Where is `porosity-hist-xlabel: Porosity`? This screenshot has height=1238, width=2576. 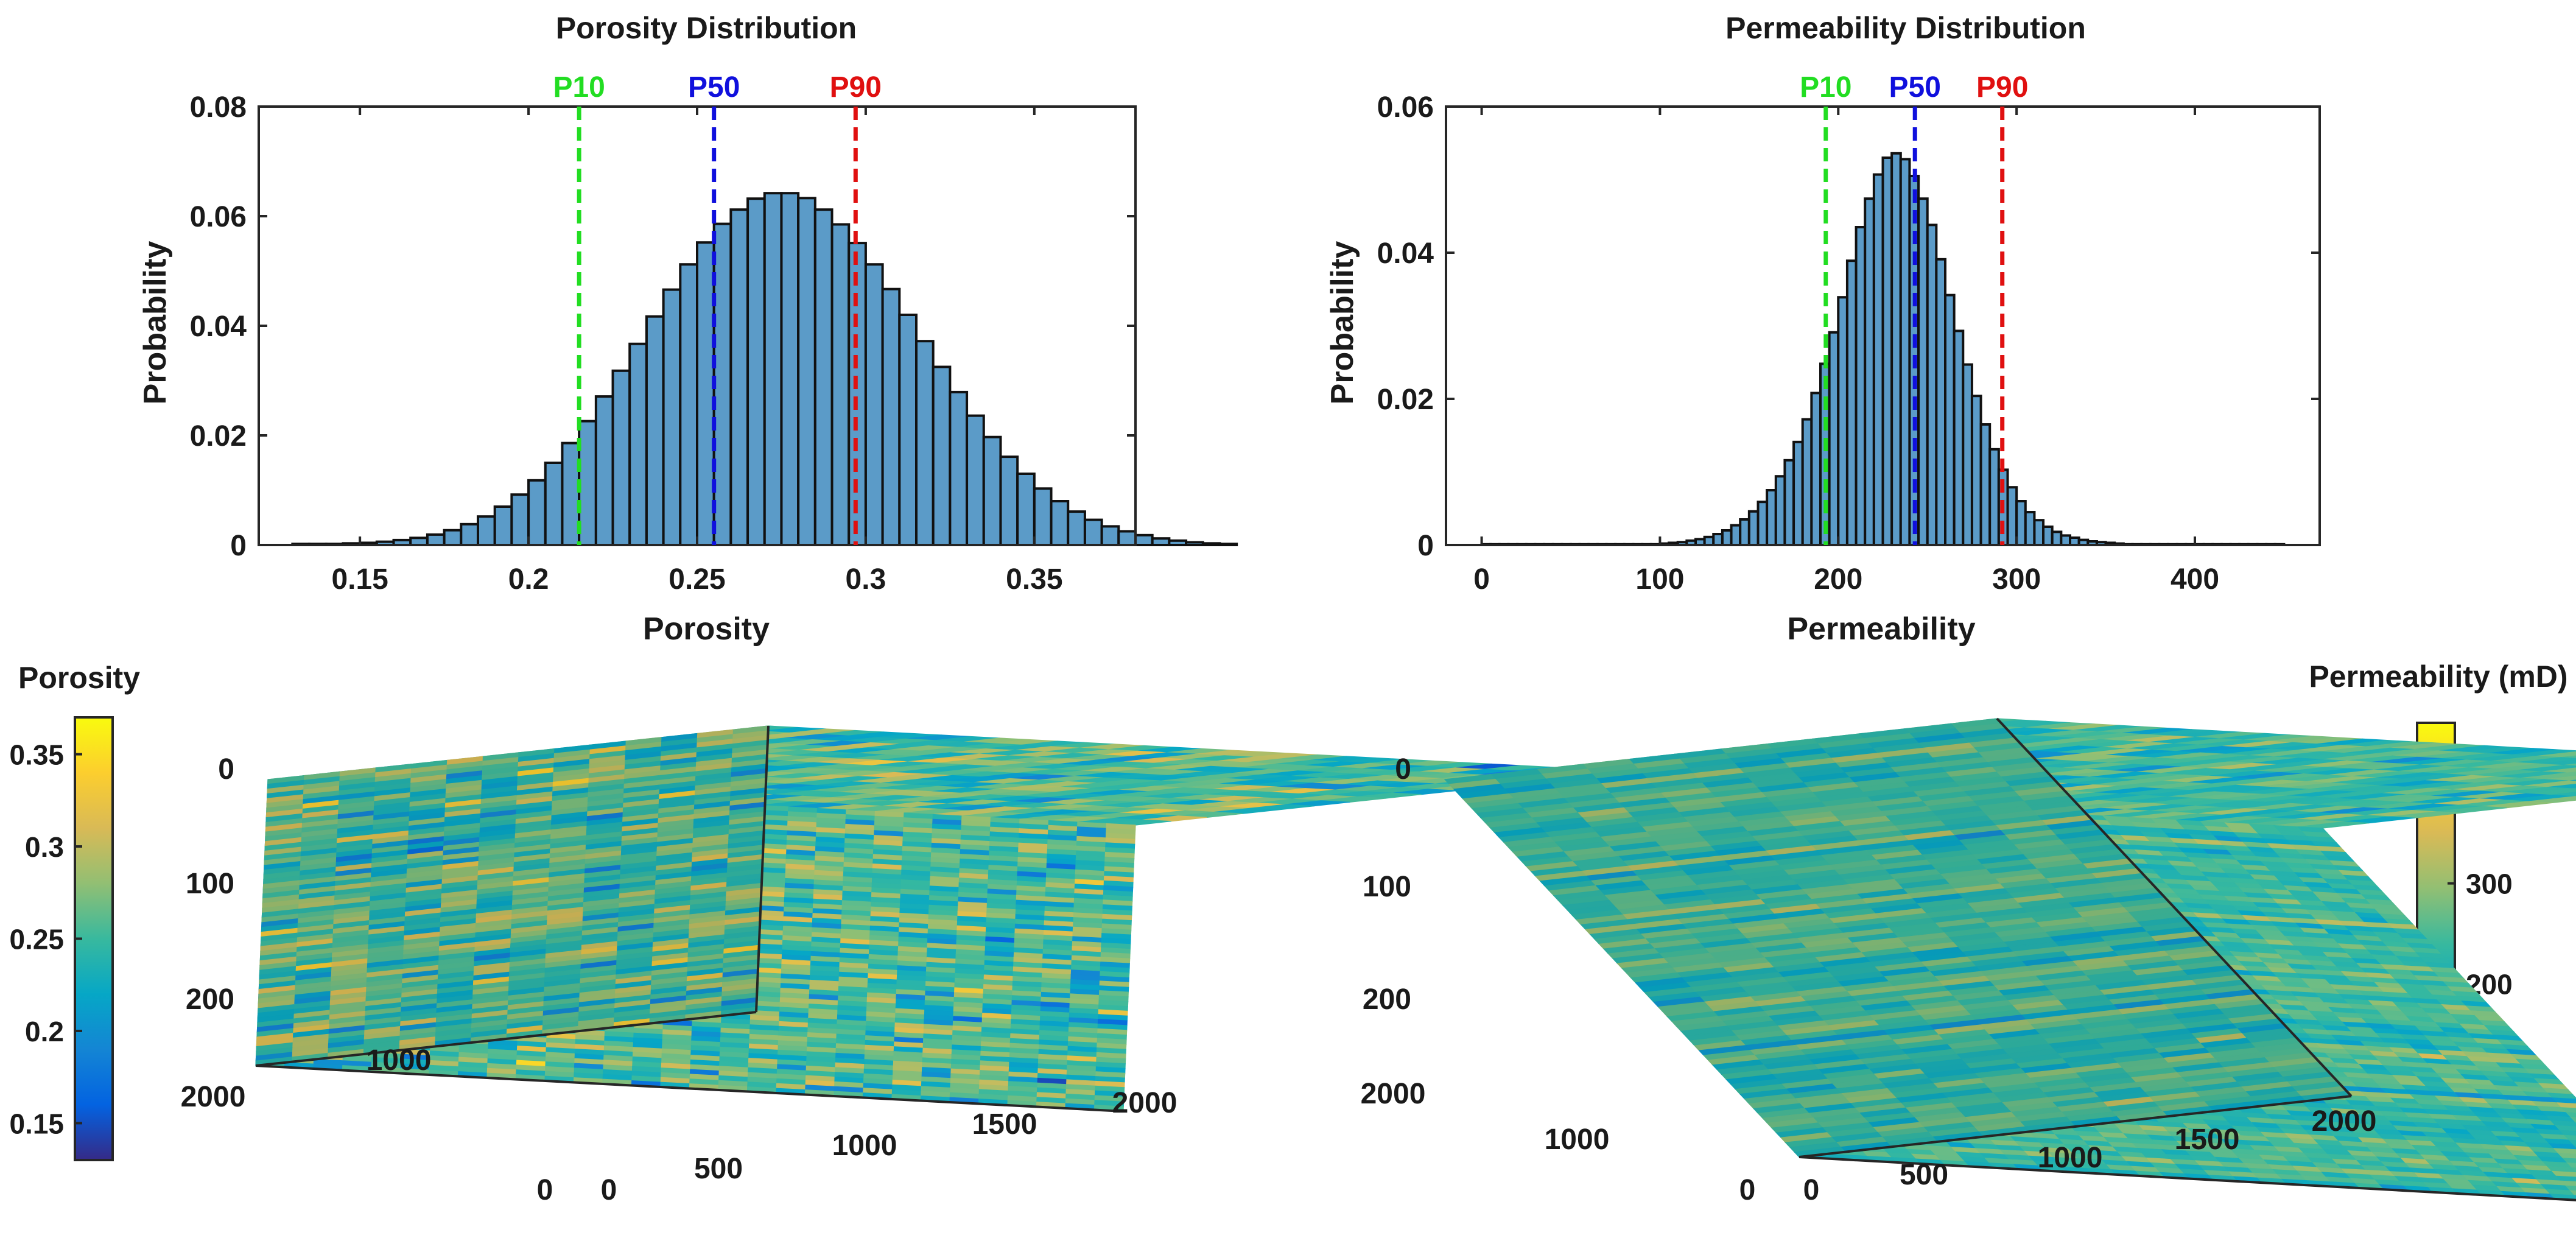 porosity-hist-xlabel: Porosity is located at coordinates (706, 629).